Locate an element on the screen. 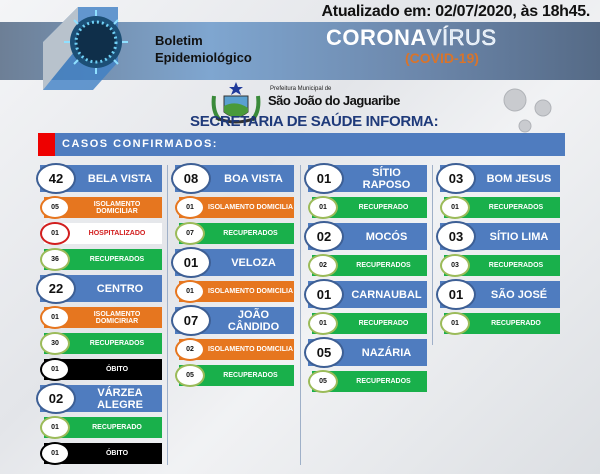 Image resolution: width=600 pixels, height=474 pixels. status-count: 07 is located at coordinates (190, 233).